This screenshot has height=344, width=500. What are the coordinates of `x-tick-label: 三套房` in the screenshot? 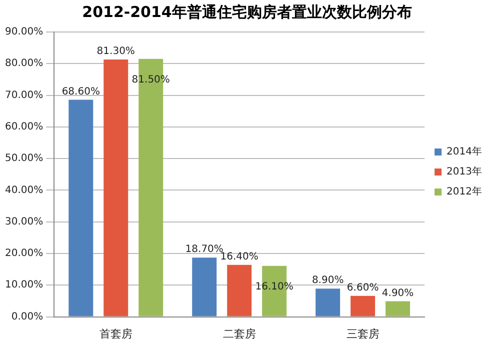 It's located at (363, 333).